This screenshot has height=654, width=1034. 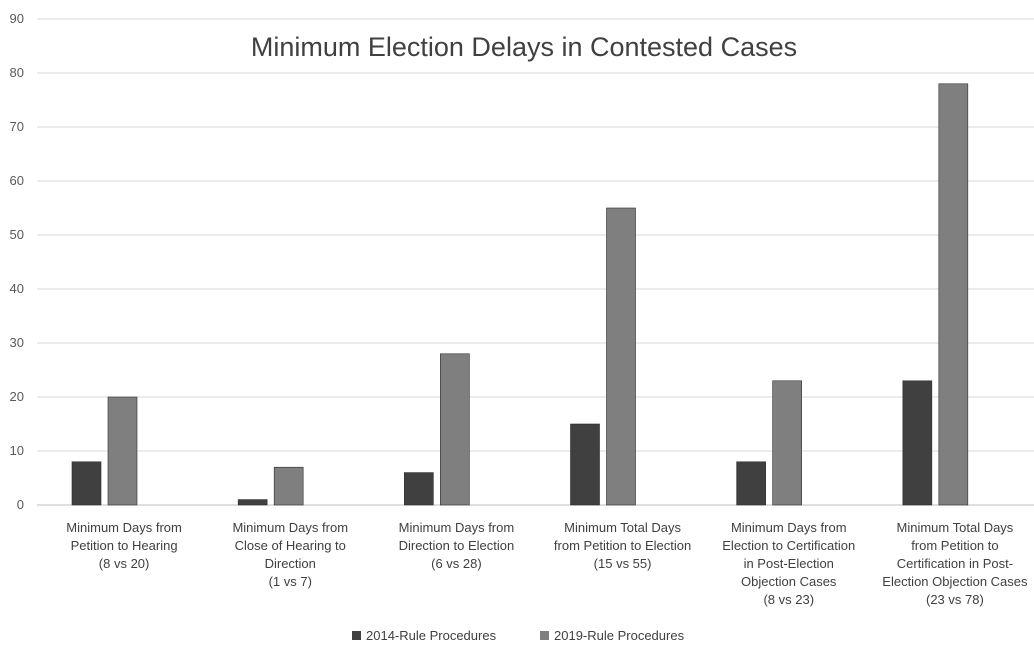 I want to click on legend-label: 2014-Rule Procedures, so click(x=431, y=635).